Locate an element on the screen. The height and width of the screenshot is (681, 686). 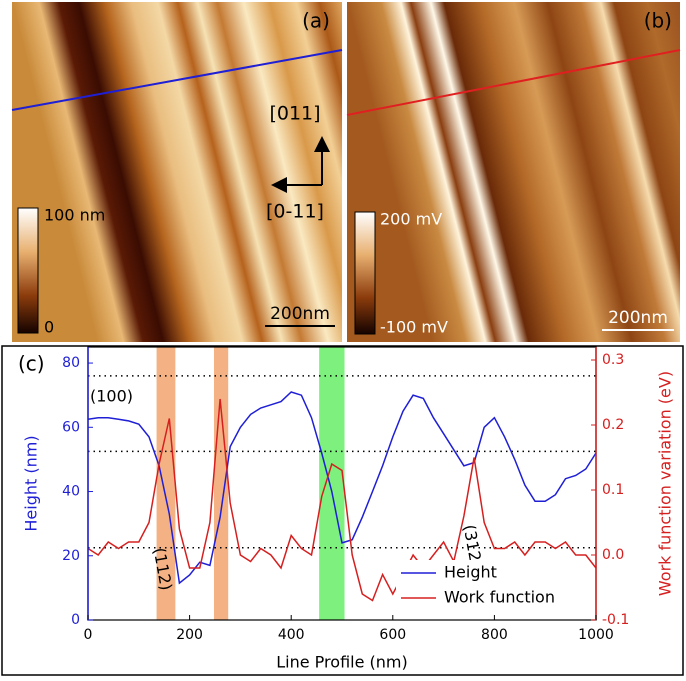
y-tick-label: 0 is located at coordinates (75, 620).